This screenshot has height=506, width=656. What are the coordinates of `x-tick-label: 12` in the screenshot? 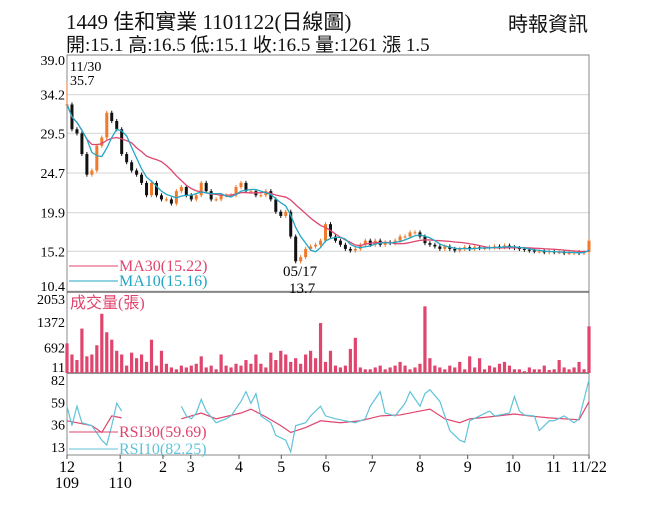 It's located at (67, 467).